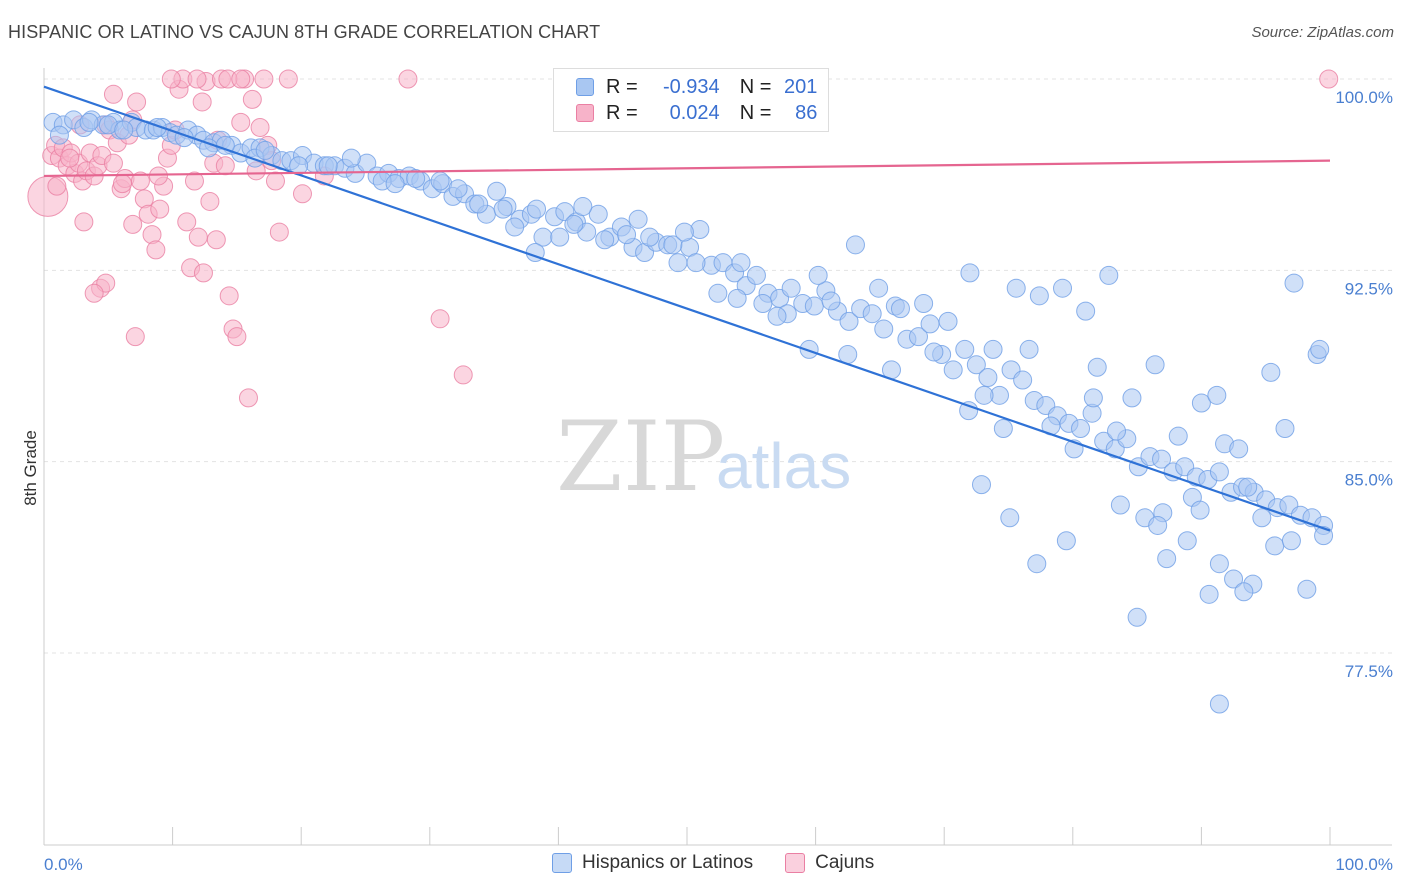  I want to click on y-tick-label: 77.5%, so click(1369, 671).